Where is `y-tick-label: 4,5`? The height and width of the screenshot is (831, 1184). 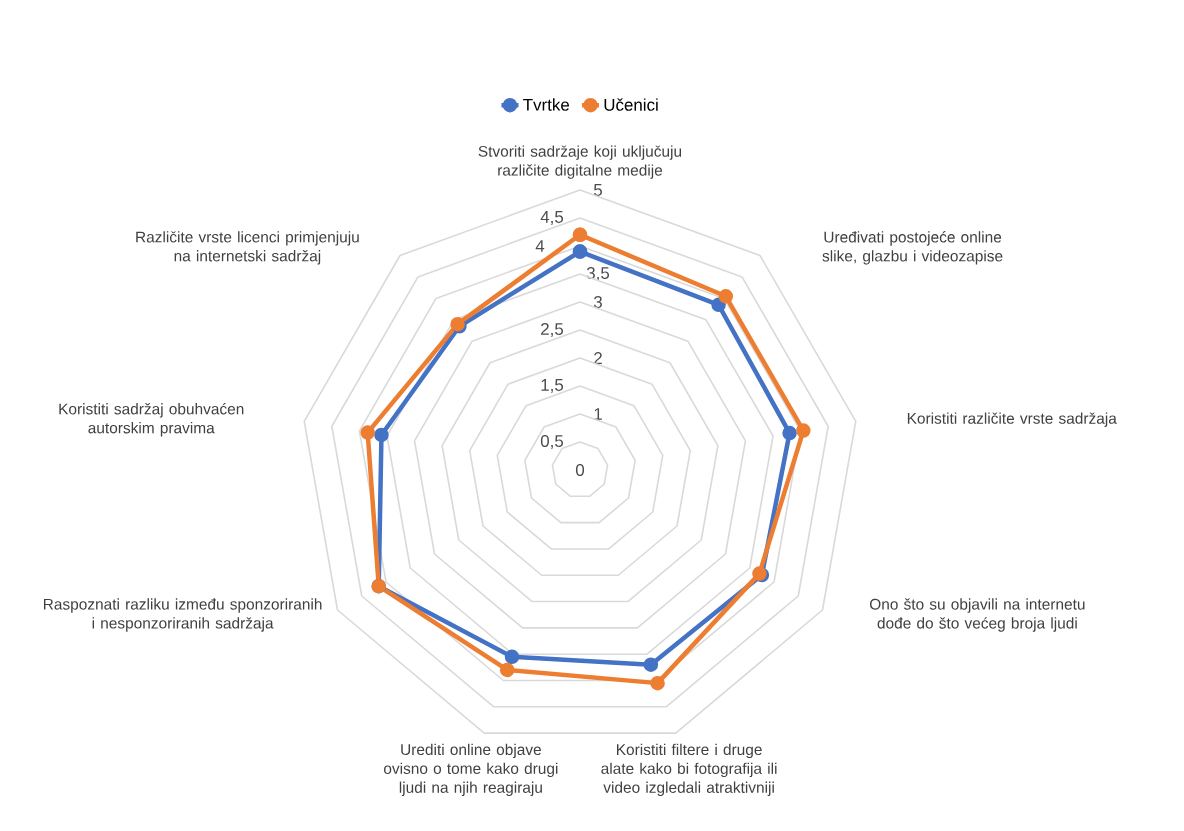 y-tick-label: 4,5 is located at coordinates (552, 218).